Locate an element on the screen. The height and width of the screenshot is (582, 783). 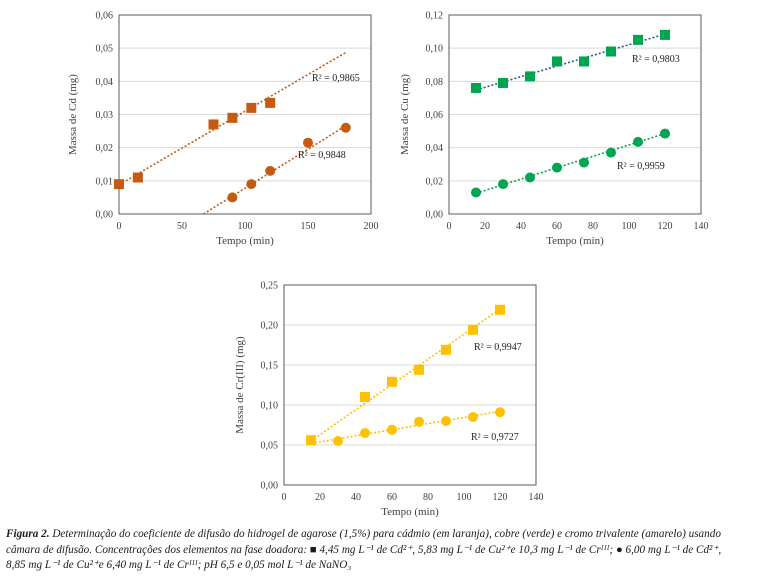
r-squared-label: R² = 0,9803 is located at coordinates (656, 59).